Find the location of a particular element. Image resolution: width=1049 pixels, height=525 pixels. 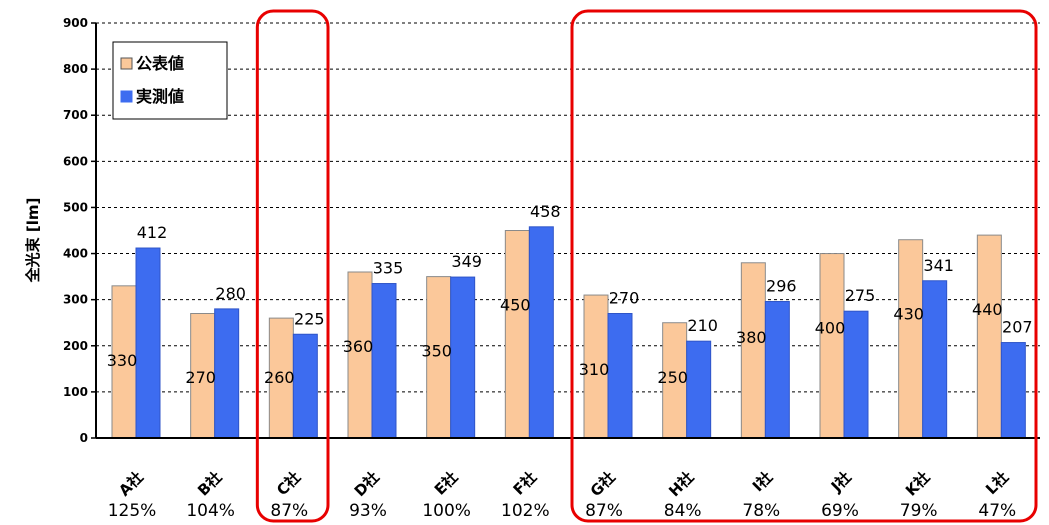

ratio-label: 69% is located at coordinates (840, 511).